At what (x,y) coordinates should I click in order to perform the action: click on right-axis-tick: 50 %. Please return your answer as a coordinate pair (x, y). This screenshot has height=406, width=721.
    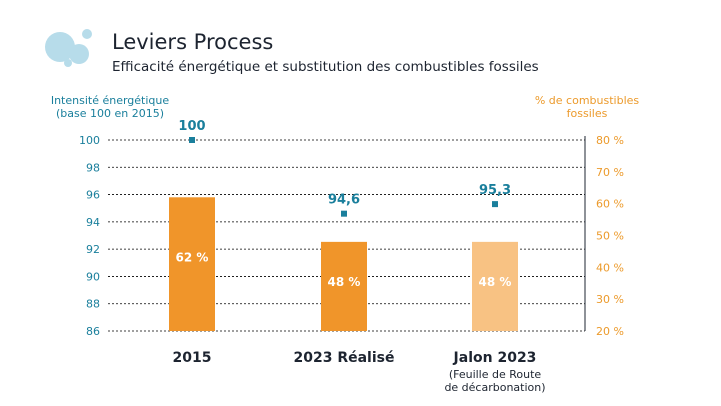
    Looking at the image, I should click on (610, 236).